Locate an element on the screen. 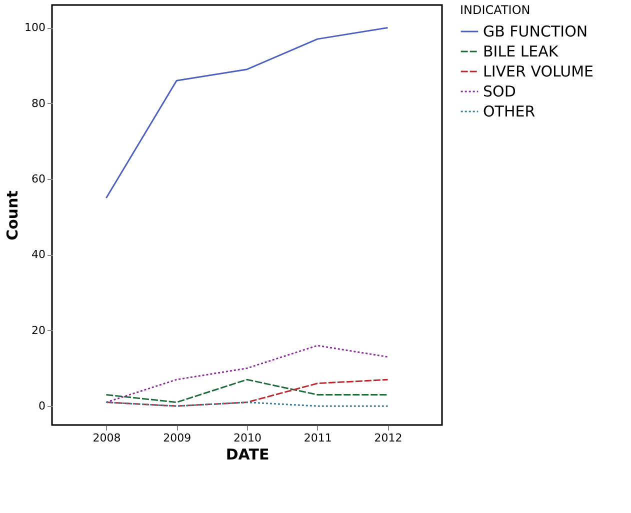 The image size is (631, 513). legend-label: GB FUNCTION is located at coordinates (535, 31).